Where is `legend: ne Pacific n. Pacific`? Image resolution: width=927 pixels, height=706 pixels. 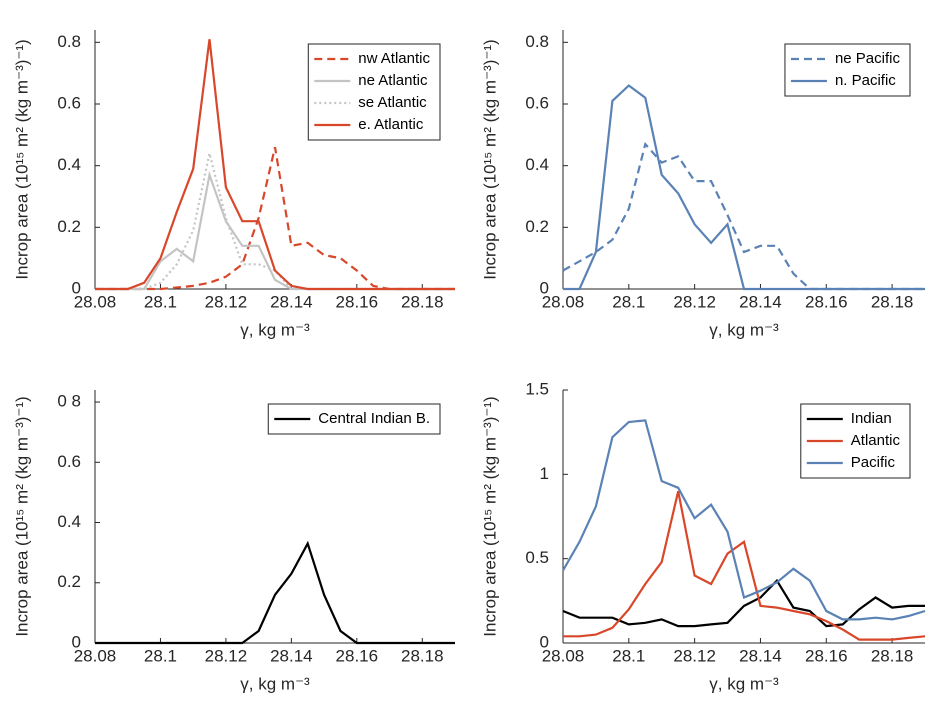
legend: ne Pacific n. Pacific is located at coordinates (847, 70).